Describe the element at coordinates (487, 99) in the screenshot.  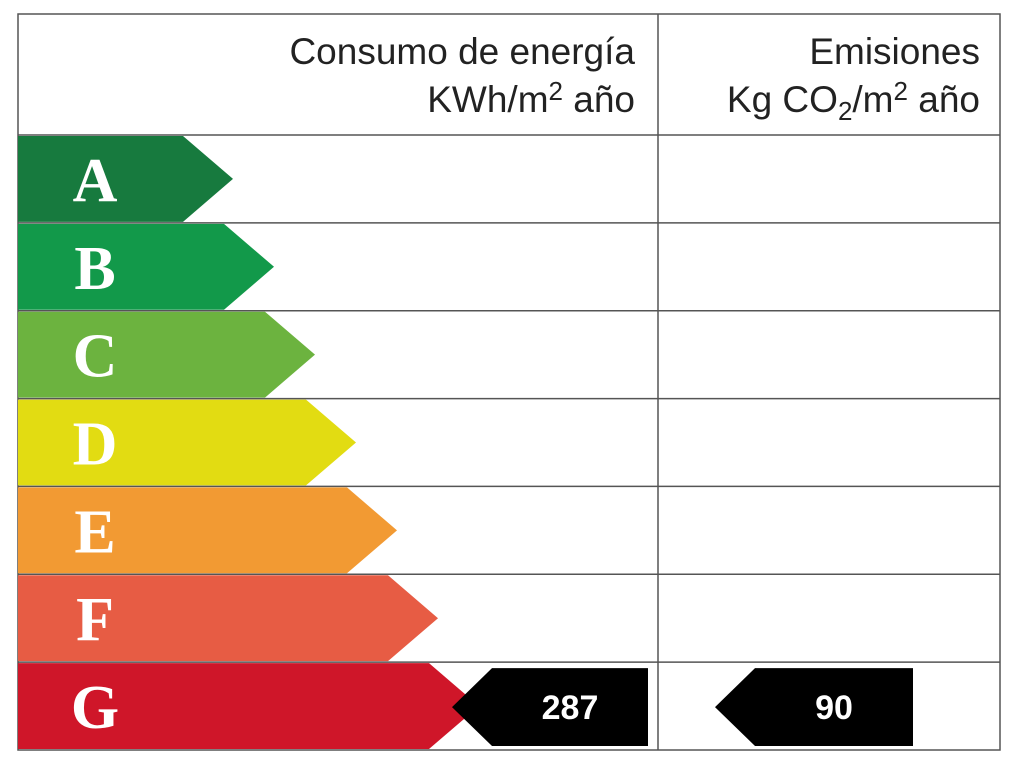
I see `unit-part: KWh/m` at that location.